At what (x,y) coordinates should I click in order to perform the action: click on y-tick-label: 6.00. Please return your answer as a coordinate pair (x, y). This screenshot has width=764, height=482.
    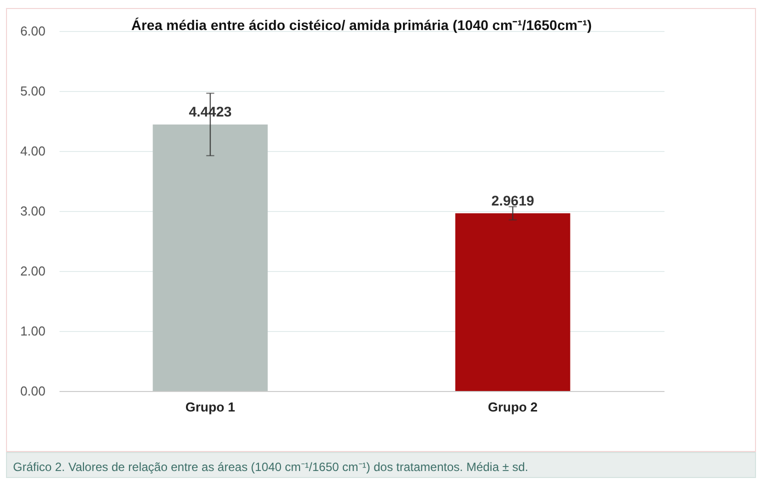
    Looking at the image, I should click on (33, 31).